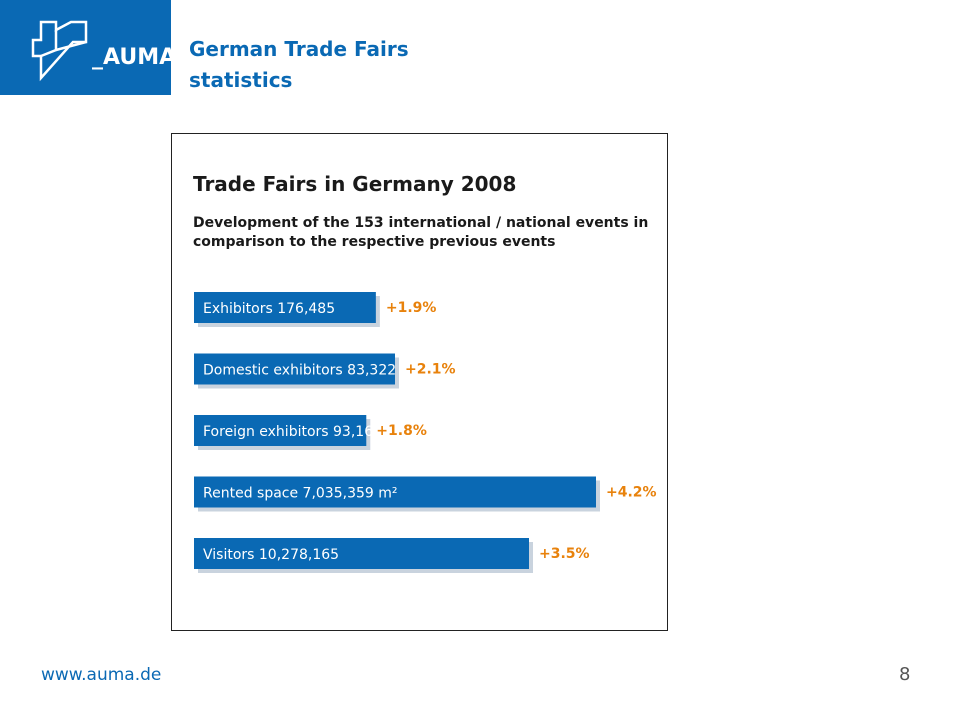 The image size is (960, 720). Describe the element at coordinates (101, 675) in the screenshot. I see `footer-url-link: www.auma.de` at that location.